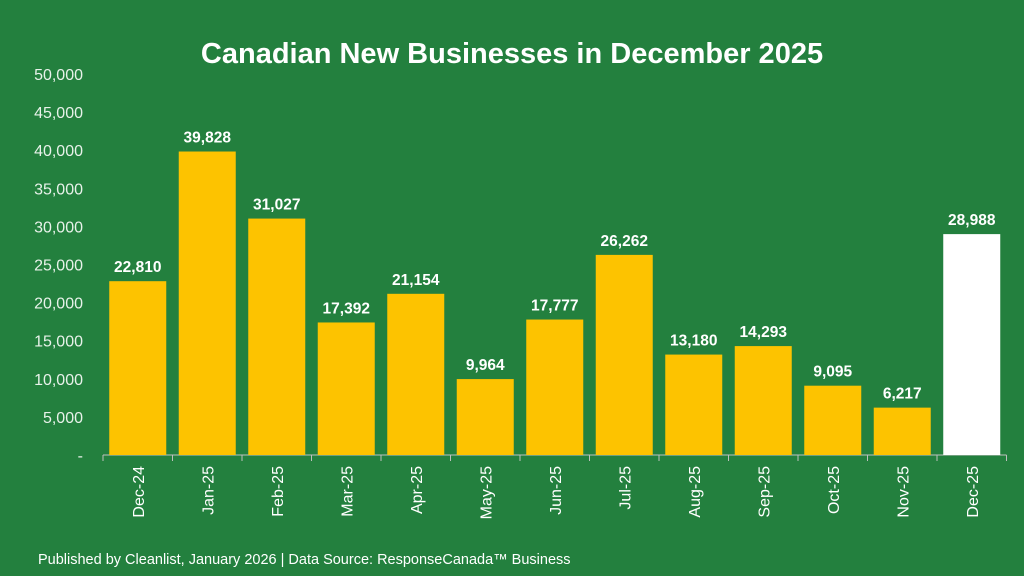 The height and width of the screenshot is (576, 1024). I want to click on data-label: 9,095, so click(832, 372).